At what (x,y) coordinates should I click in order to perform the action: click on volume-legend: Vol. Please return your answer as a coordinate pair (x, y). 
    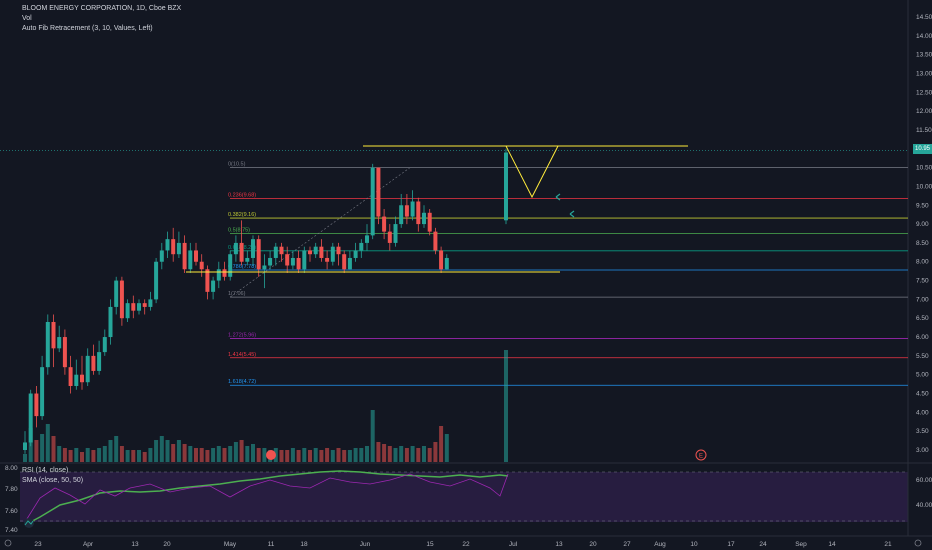
    Looking at the image, I should click on (27, 18).